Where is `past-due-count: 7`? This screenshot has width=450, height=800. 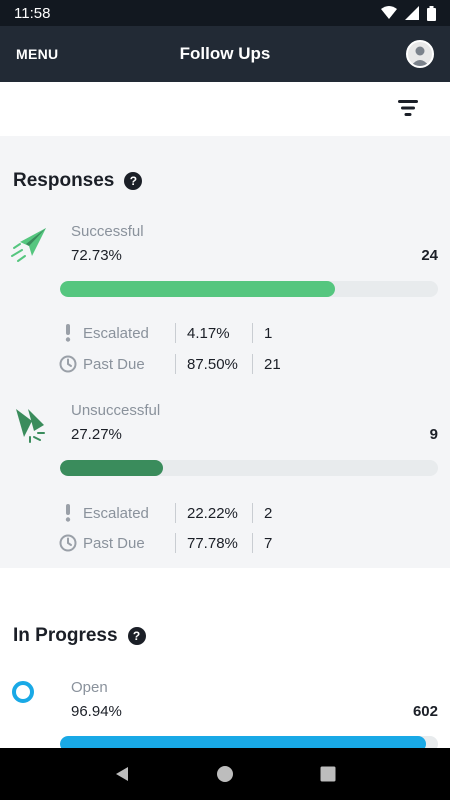 past-due-count: 7 is located at coordinates (268, 543).